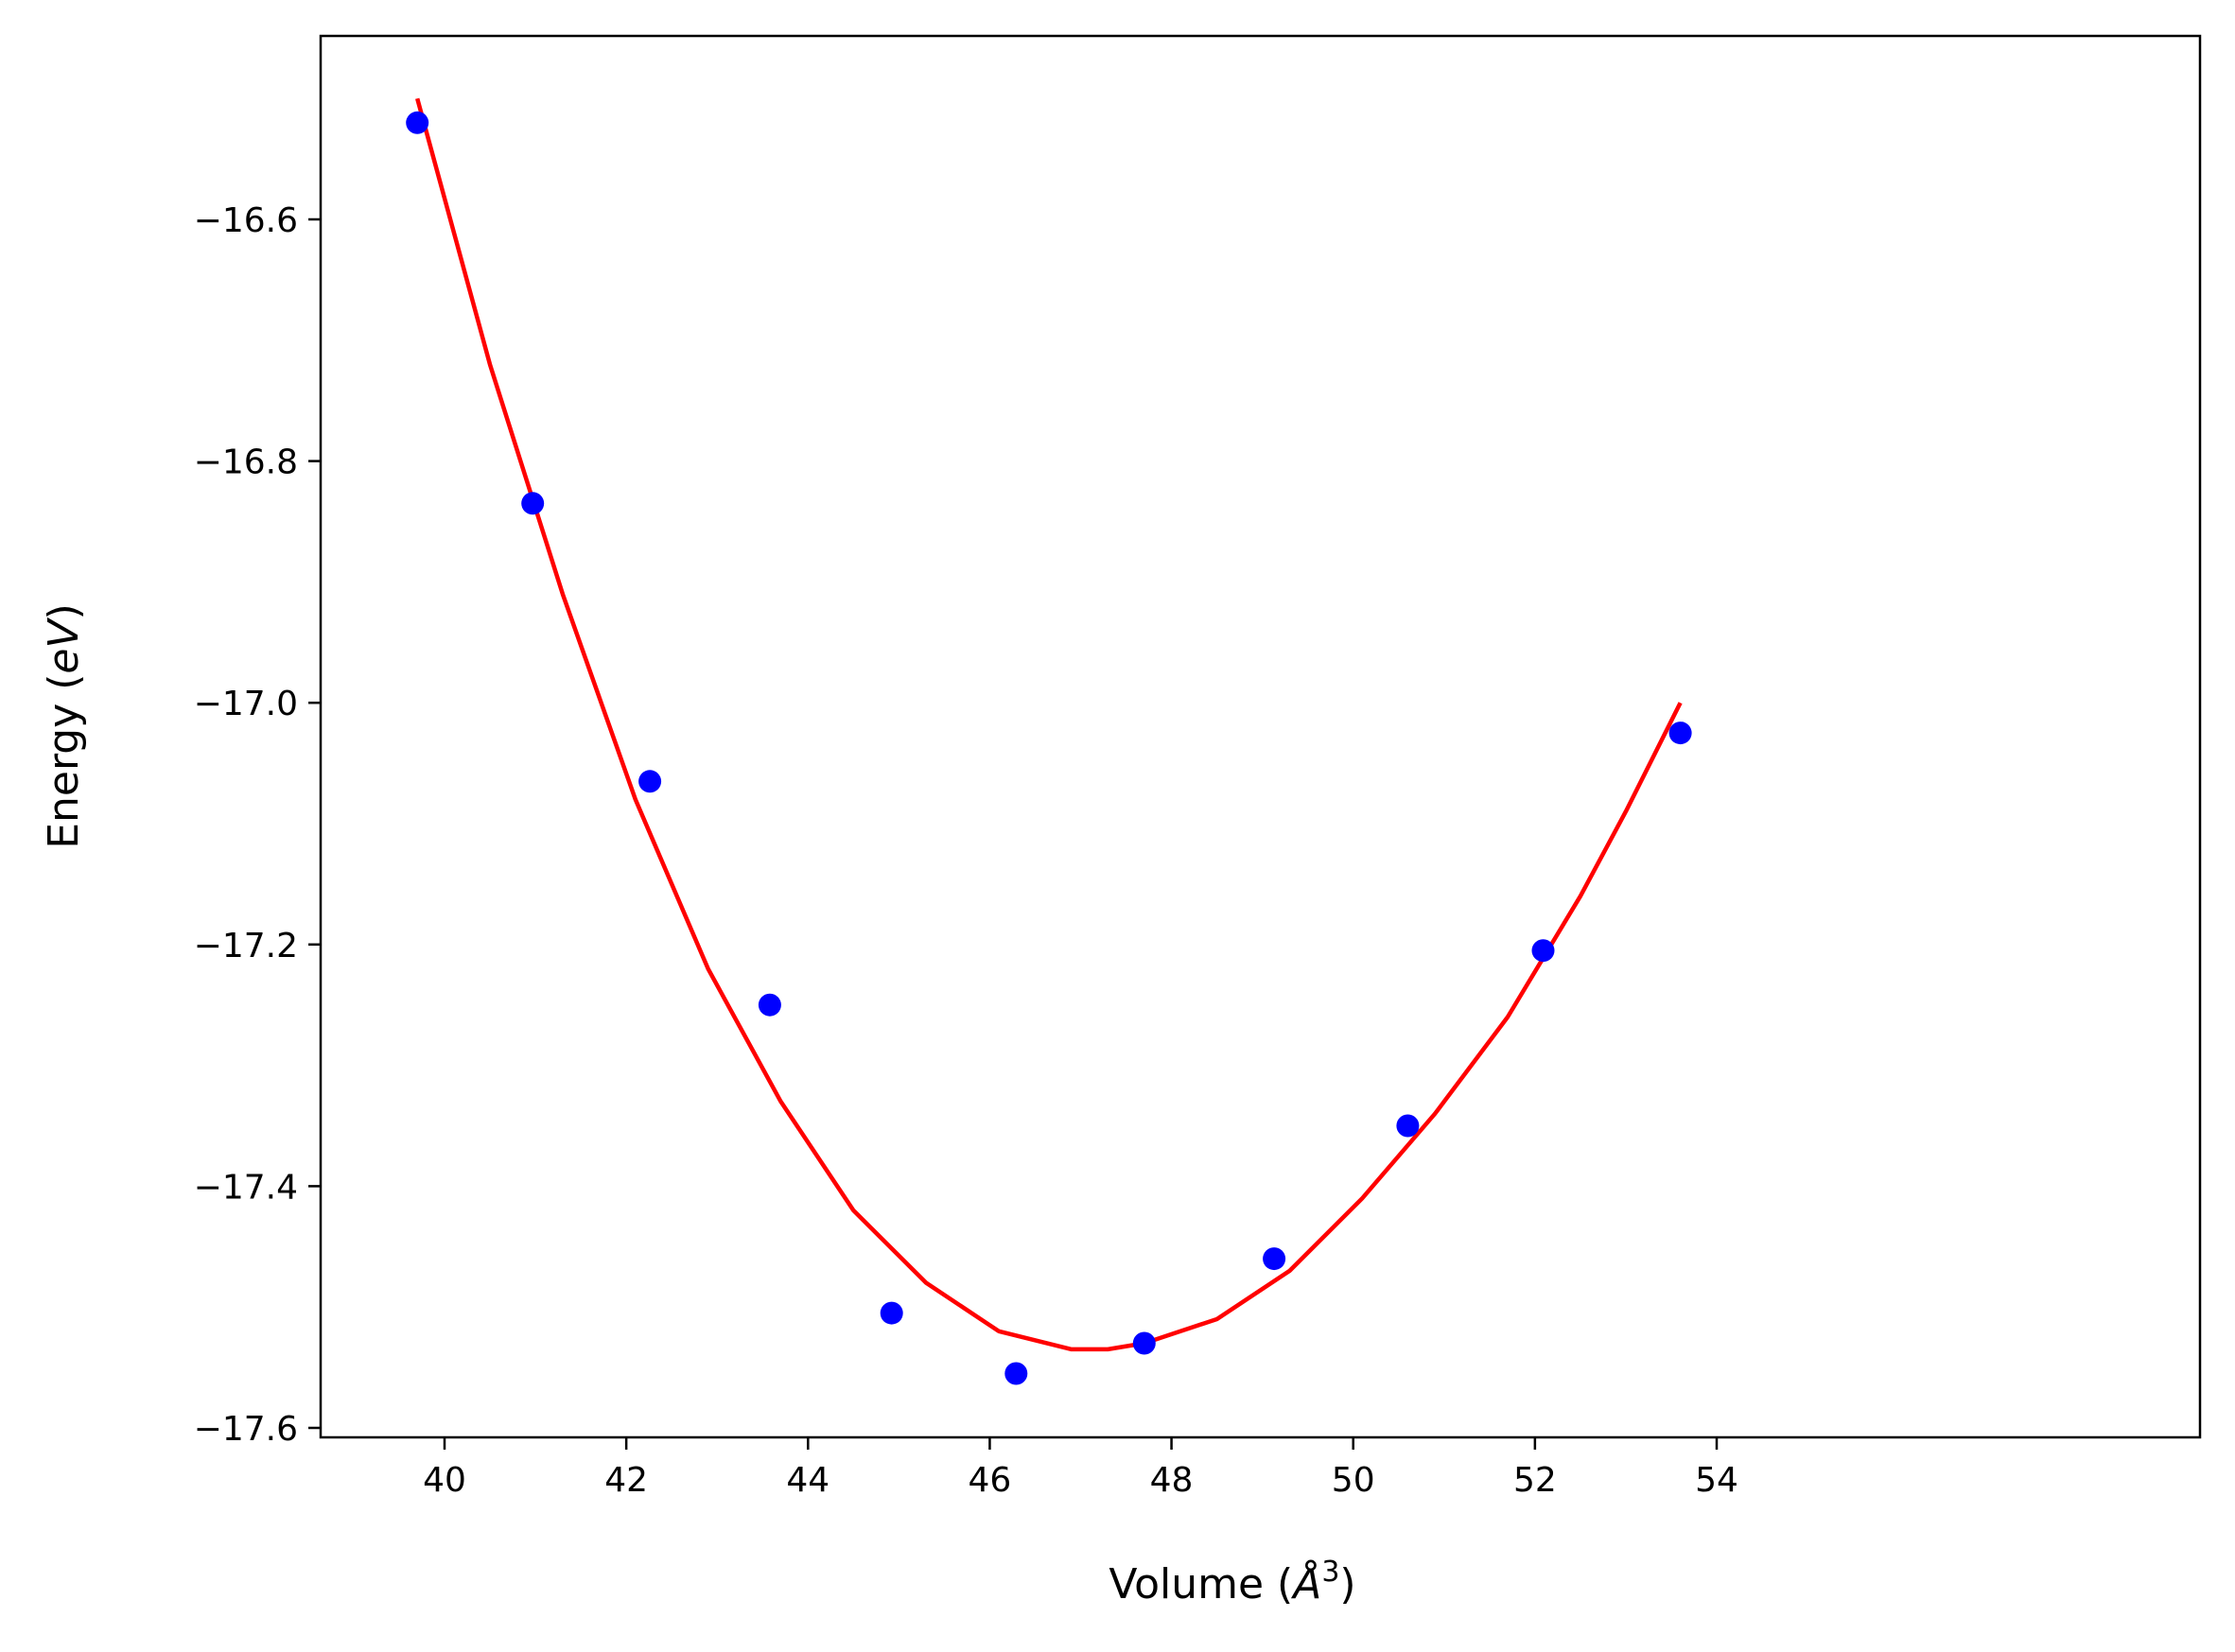  What do you see at coordinates (246, 704) in the screenshot?
I see `y-tick-label: −17.0` at bounding box center [246, 704].